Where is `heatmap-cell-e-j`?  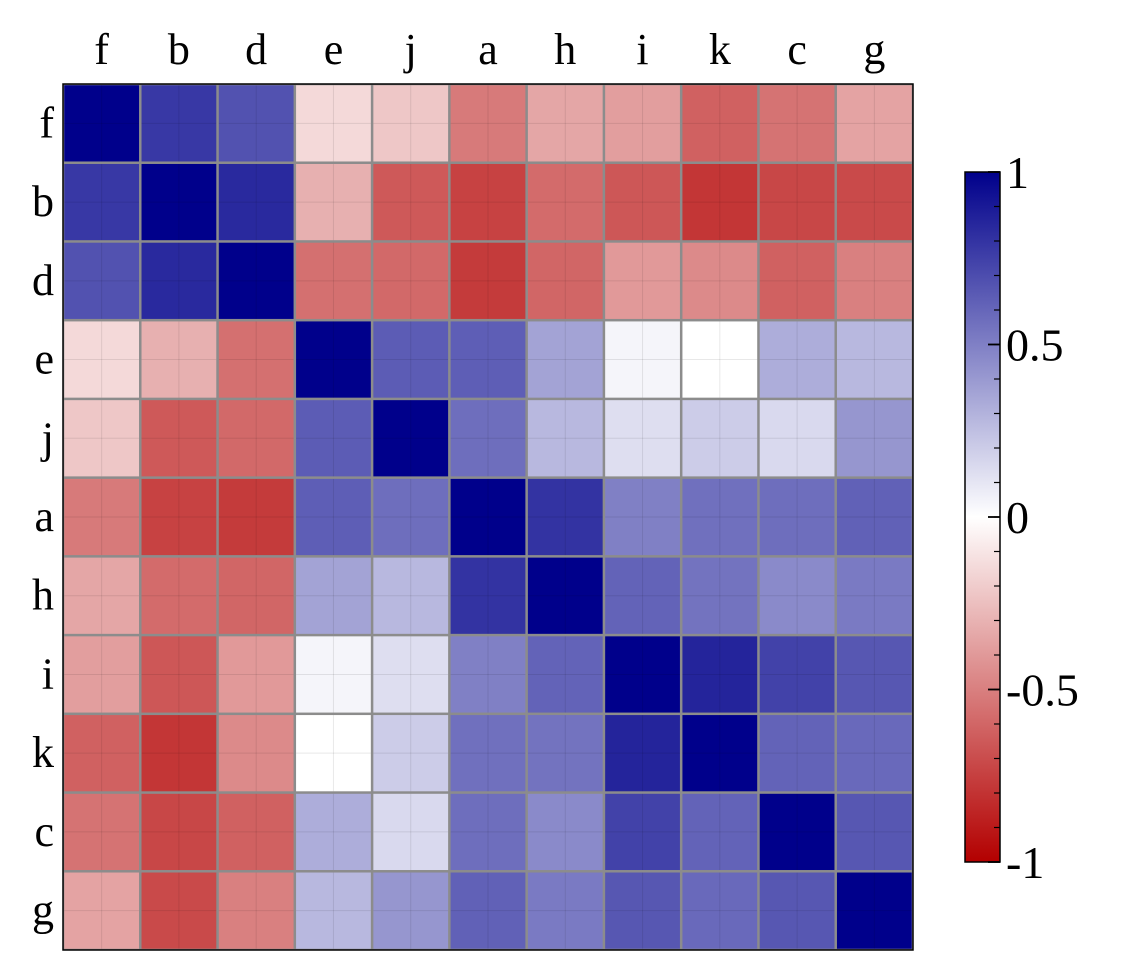
heatmap-cell-e-j is located at coordinates (411, 359).